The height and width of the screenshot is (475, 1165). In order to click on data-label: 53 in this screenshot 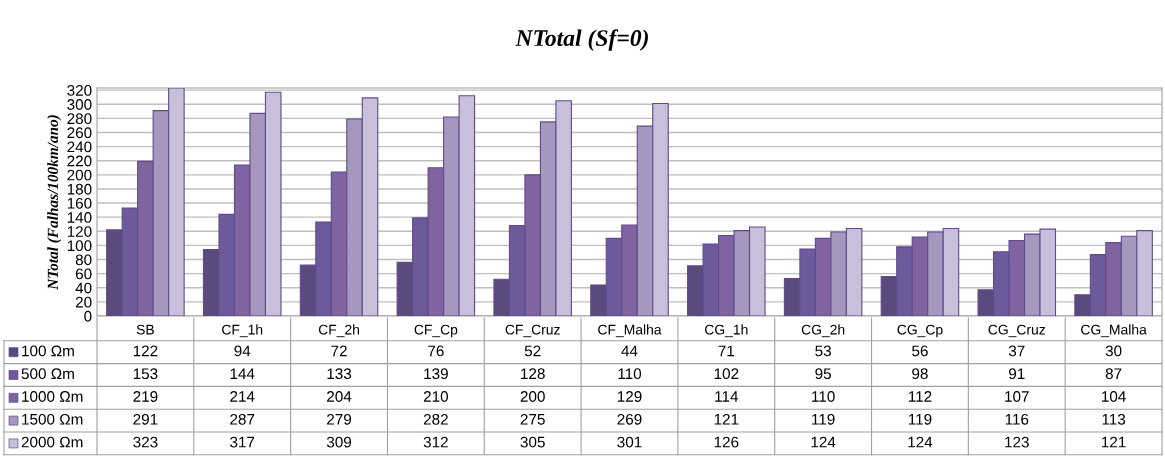, I will do `click(823, 351)`.